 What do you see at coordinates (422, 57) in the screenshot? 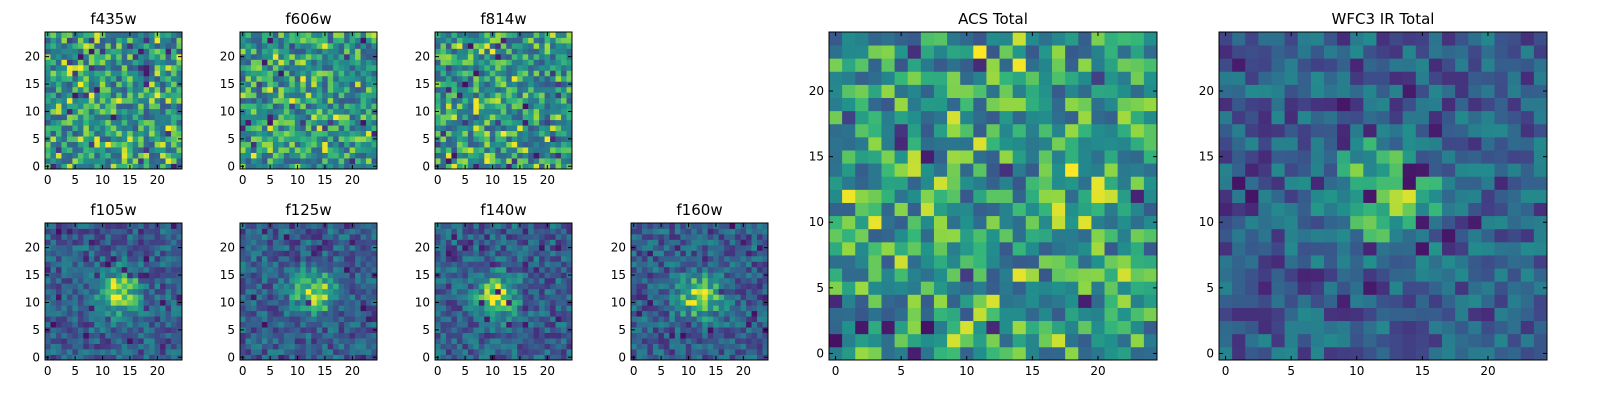
I see `y-tick-label: 20` at bounding box center [422, 57].